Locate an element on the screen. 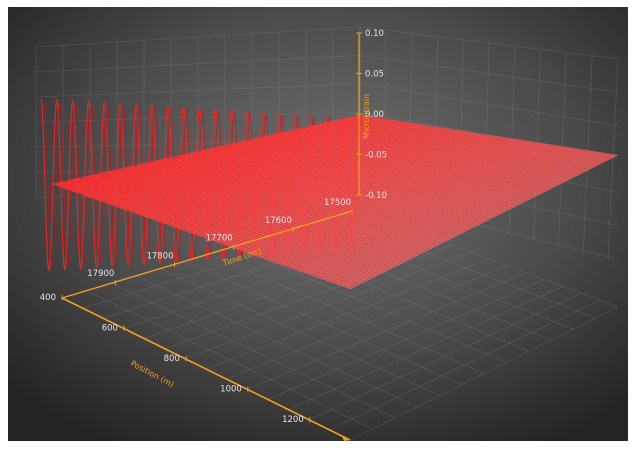 The height and width of the screenshot is (449, 636). value-tick-label: -0.05 is located at coordinates (376, 156).